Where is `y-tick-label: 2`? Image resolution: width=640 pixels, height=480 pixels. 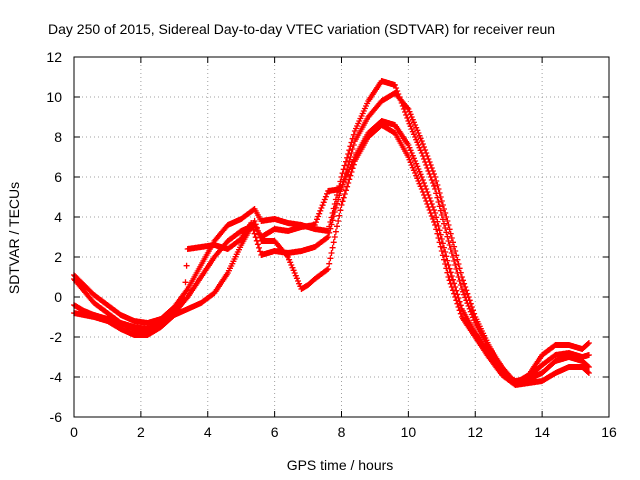 y-tick-label: 2 is located at coordinates (58, 257).